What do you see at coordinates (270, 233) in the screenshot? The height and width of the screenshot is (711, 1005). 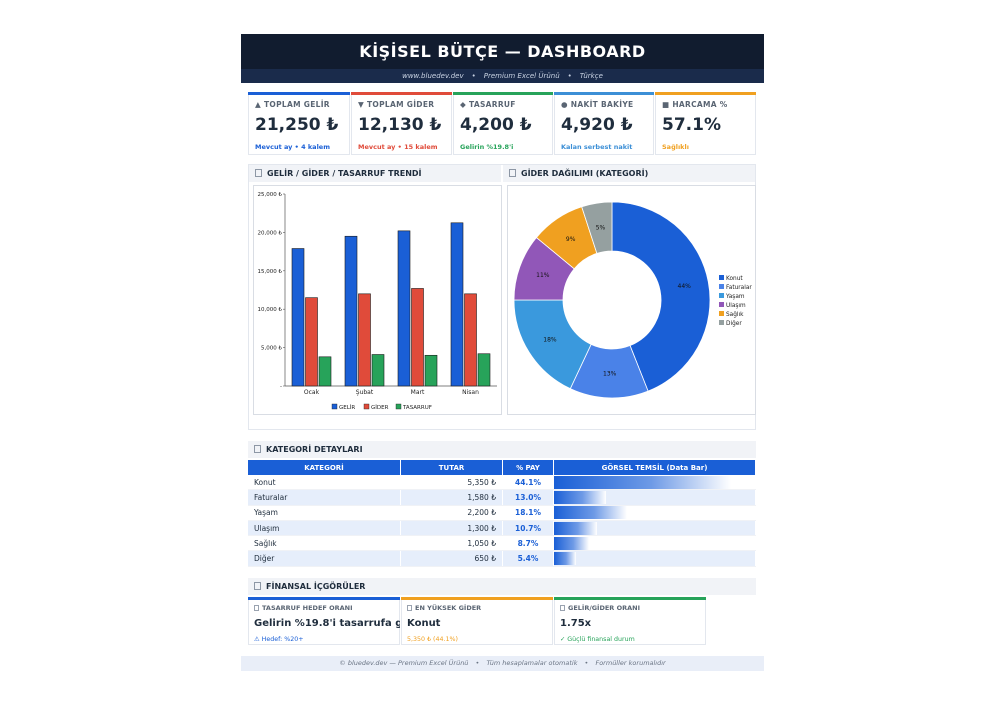 I see `y-tick-label: 20,000 ₺` at bounding box center [270, 233].